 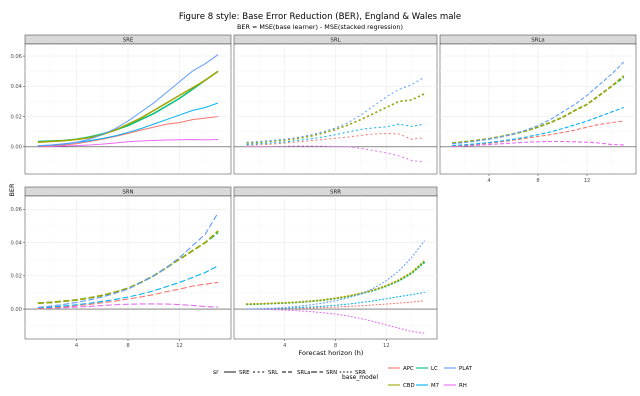 What do you see at coordinates (466, 369) in the screenshot?
I see `legend-model-label: PLAT` at bounding box center [466, 369].